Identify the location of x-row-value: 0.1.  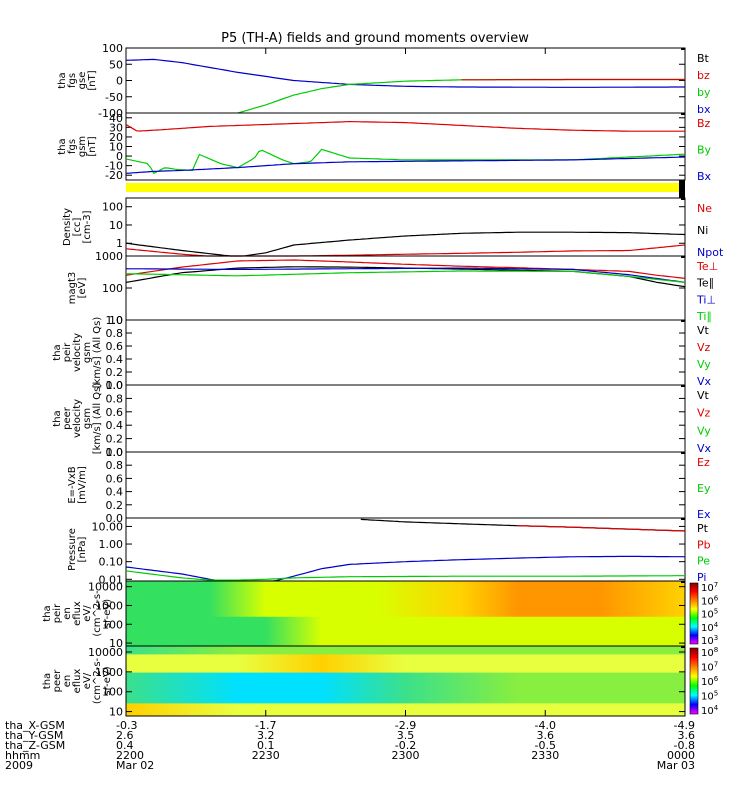
(266, 745).